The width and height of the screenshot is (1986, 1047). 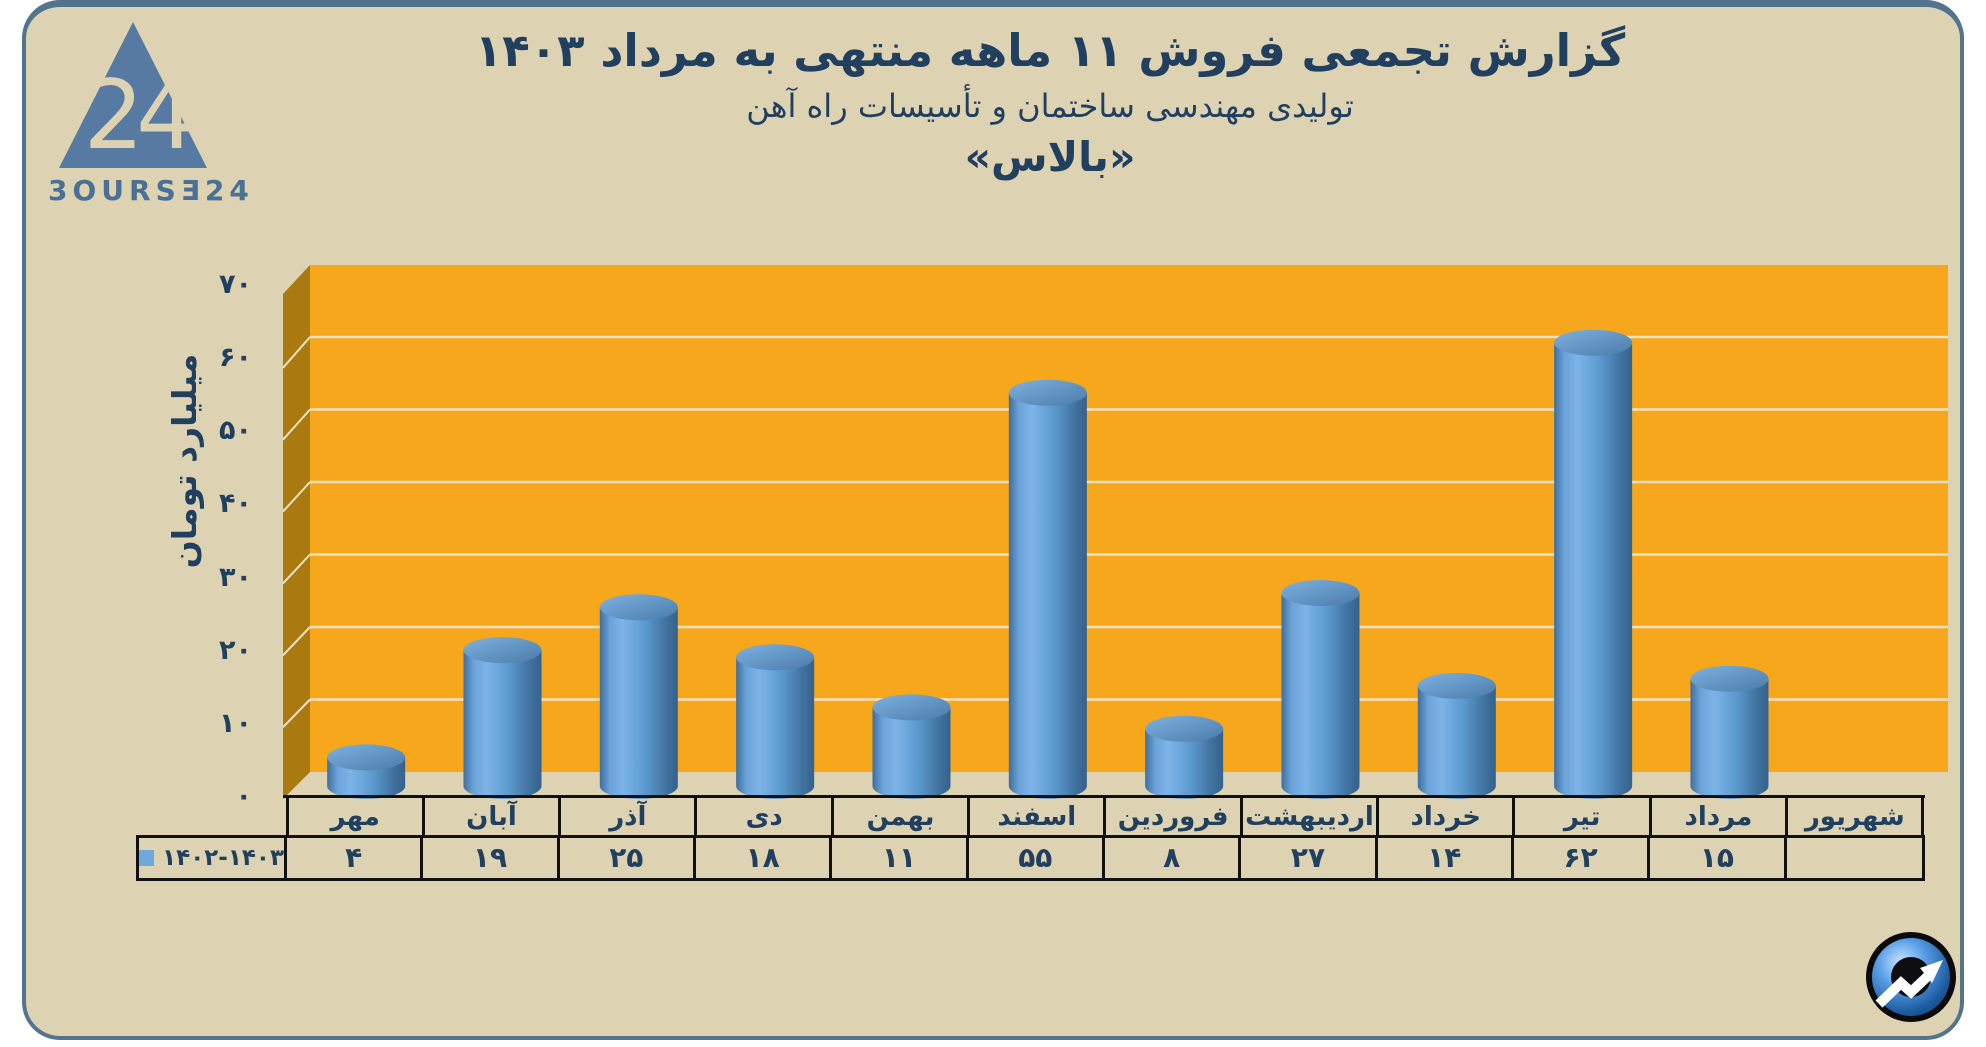 I want to click on table-value-cell: ۱۹, so click(x=491, y=858).